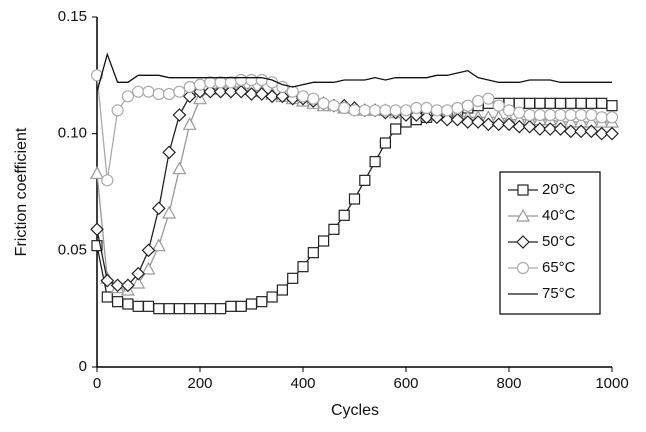 The width and height of the screenshot is (646, 432). I want to click on y-tick-label: 0.15, so click(72, 16).